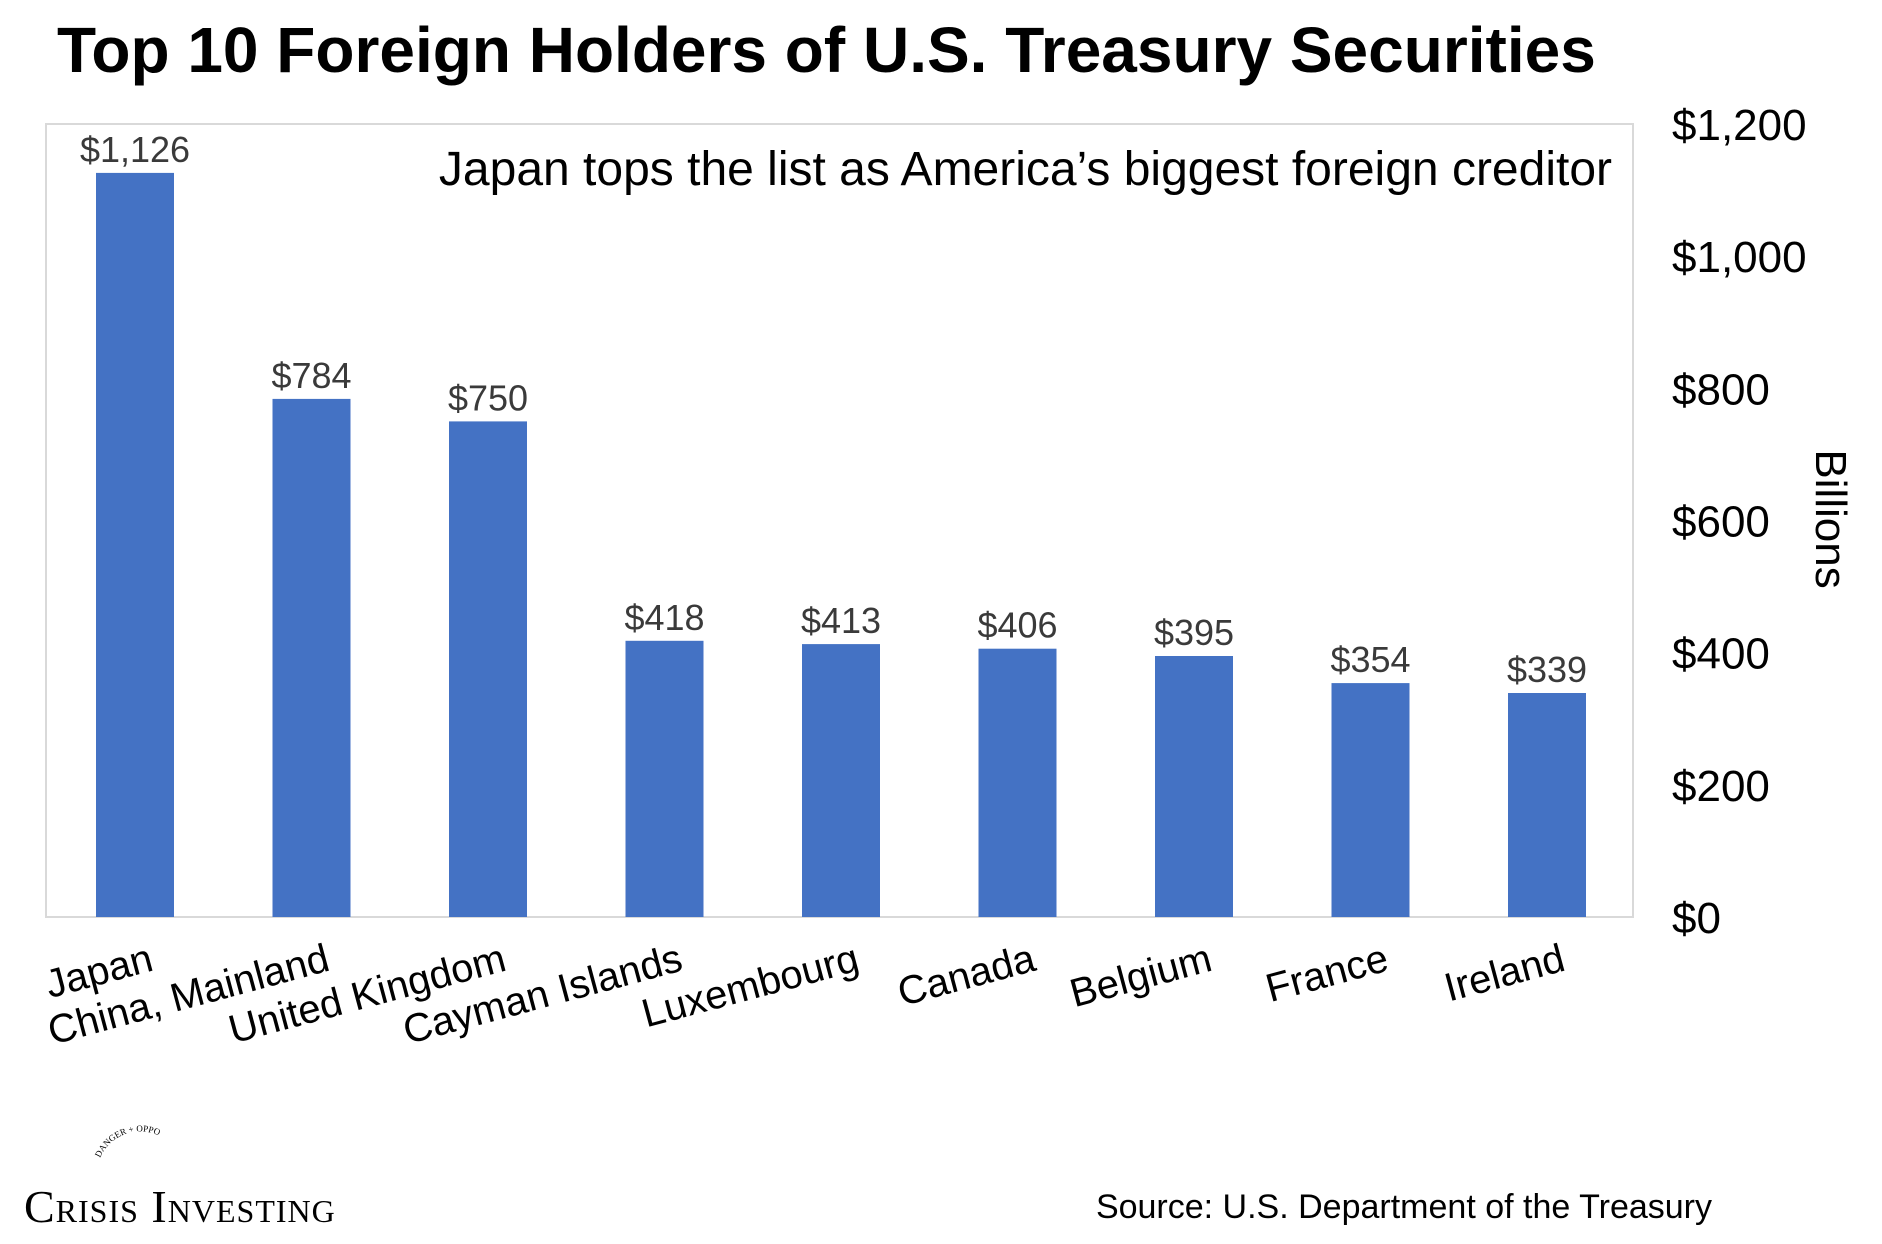 Image resolution: width=1882 pixels, height=1244 pixels. What do you see at coordinates (1721, 522) in the screenshot?
I see `y-tick-label: $600` at bounding box center [1721, 522].